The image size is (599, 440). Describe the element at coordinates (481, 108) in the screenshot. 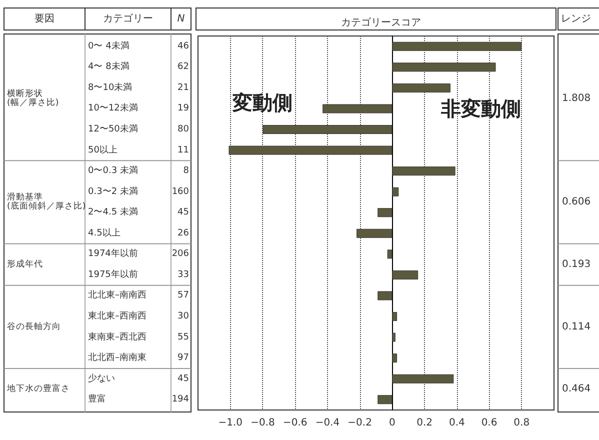

I see `annotation: 非変動側` at that location.